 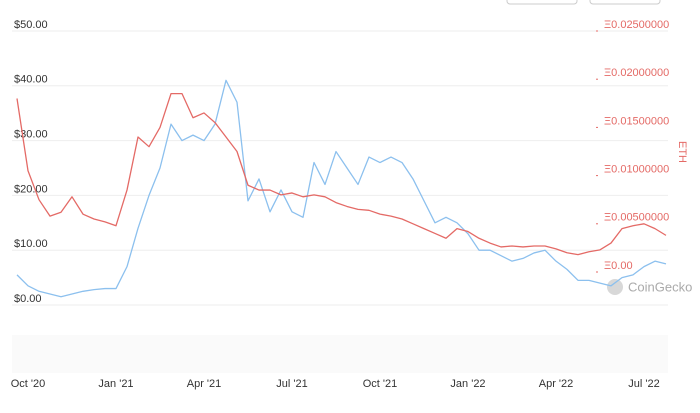 What do you see at coordinates (340, 354) in the screenshot?
I see `volume-area` at bounding box center [340, 354].